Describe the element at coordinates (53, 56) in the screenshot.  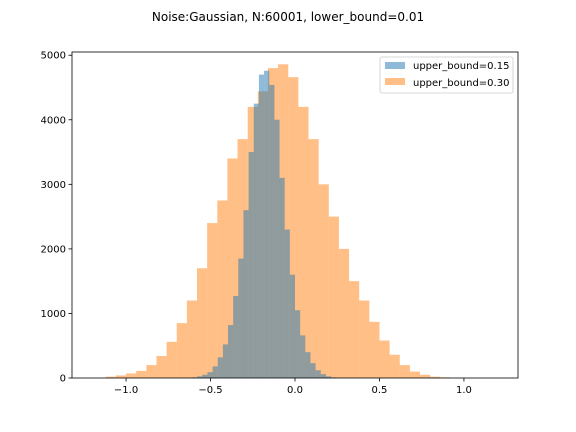
I see `y-tick-label: 5000` at that location.